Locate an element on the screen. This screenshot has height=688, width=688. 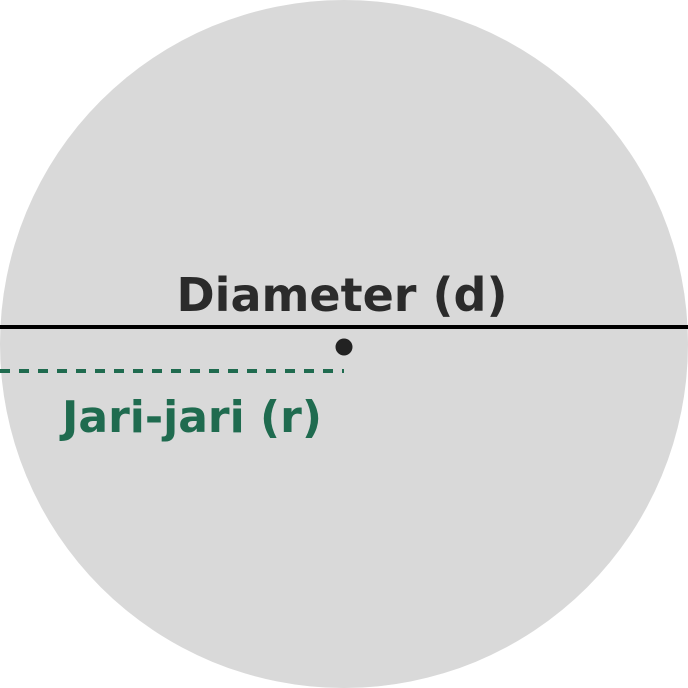
radius-label: Jari-jari (r) is located at coordinates (190, 417).